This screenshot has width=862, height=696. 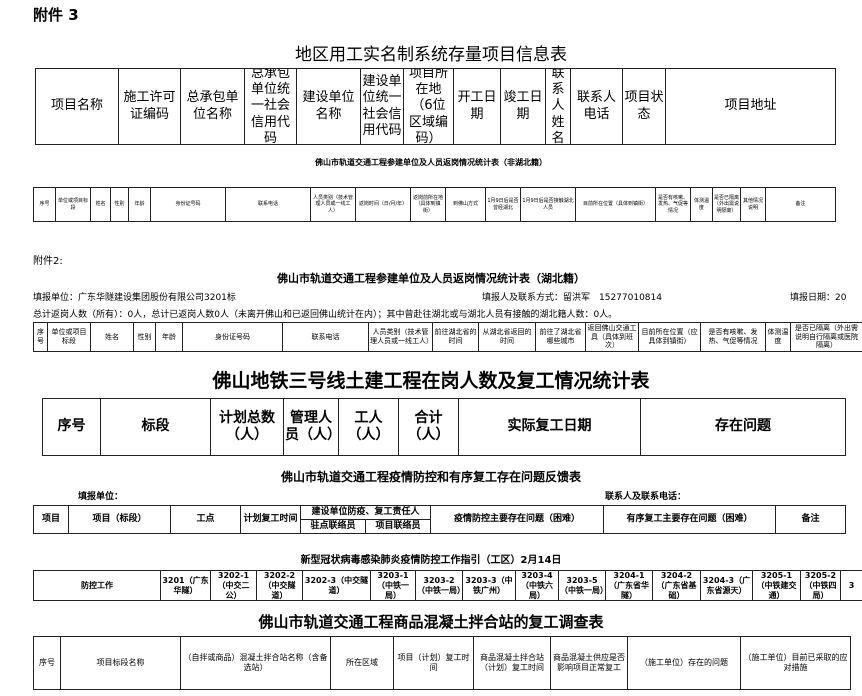 I want to click on header-cell: 从湖北省返回的时间, so click(x=507, y=337).